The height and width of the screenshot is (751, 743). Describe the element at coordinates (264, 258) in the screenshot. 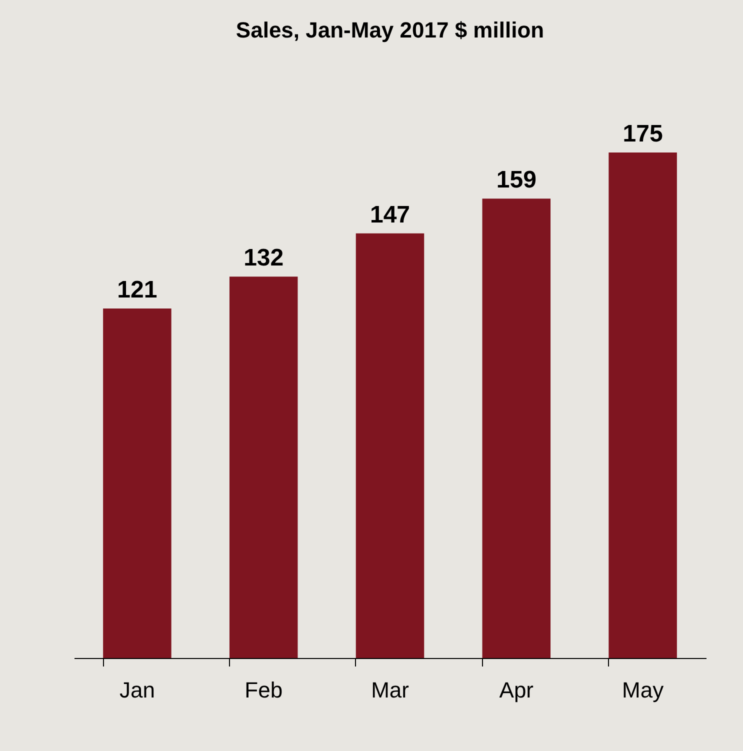

I see `data-label: 132` at that location.